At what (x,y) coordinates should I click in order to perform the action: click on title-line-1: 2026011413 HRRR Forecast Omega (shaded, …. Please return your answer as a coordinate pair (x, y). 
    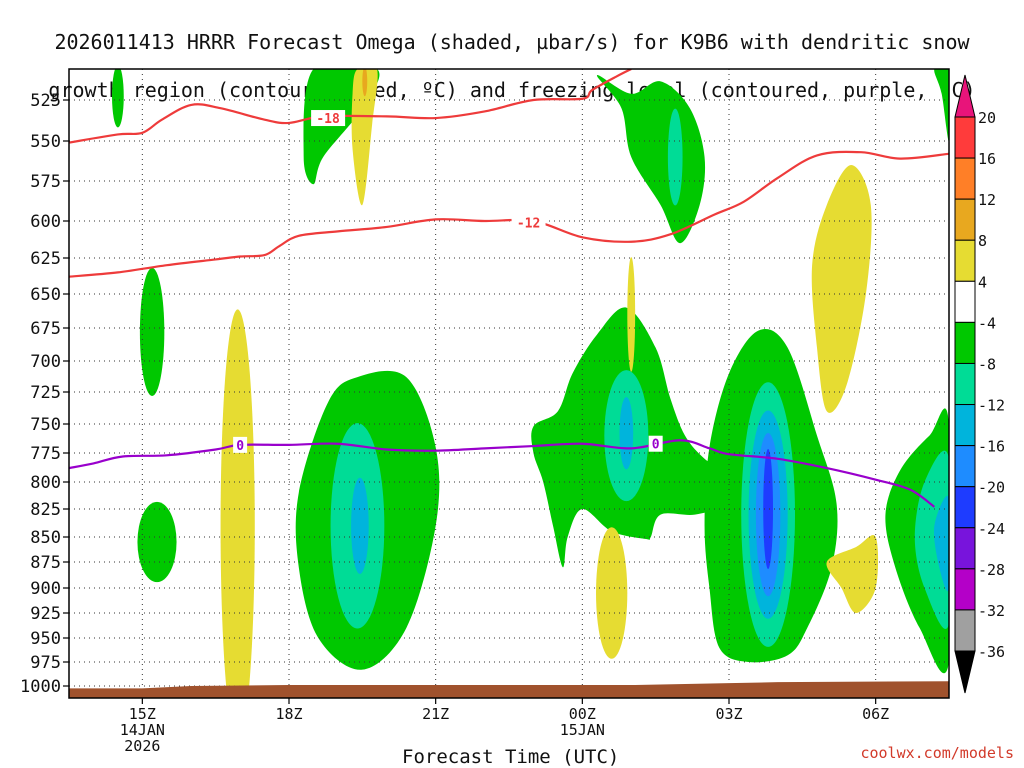
    Looking at the image, I should click on (512, 42).